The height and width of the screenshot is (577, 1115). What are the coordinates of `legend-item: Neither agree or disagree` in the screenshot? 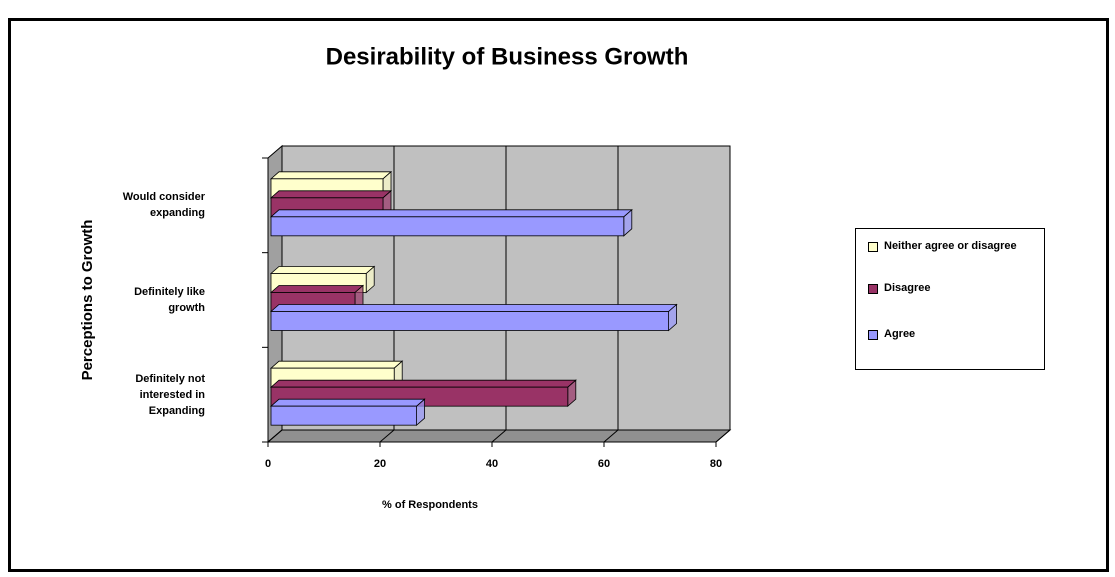 It's located at (953, 246).